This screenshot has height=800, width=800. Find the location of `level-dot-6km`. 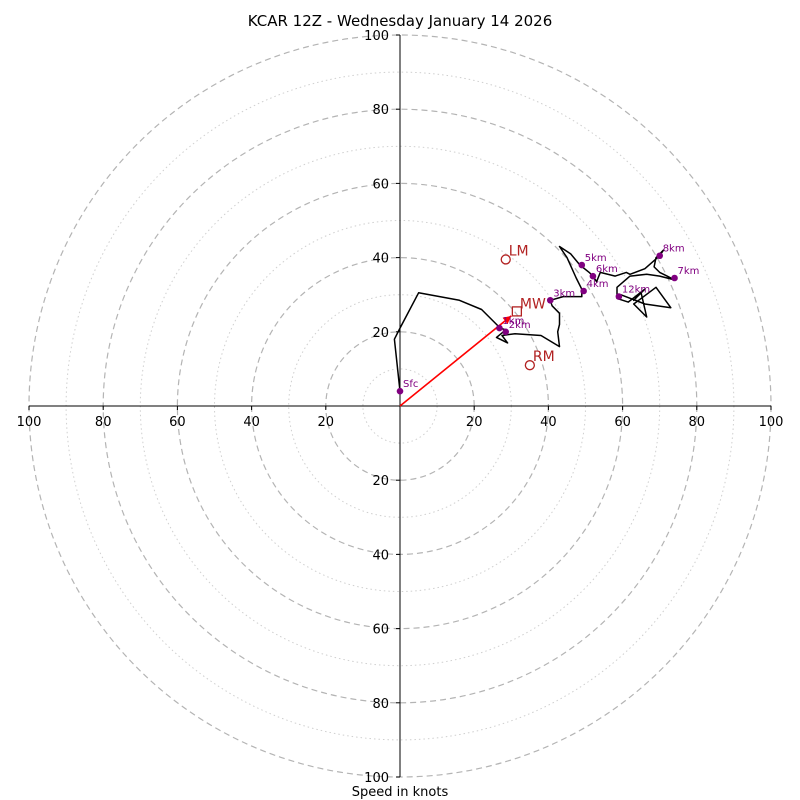

level-dot-6km is located at coordinates (593, 276).